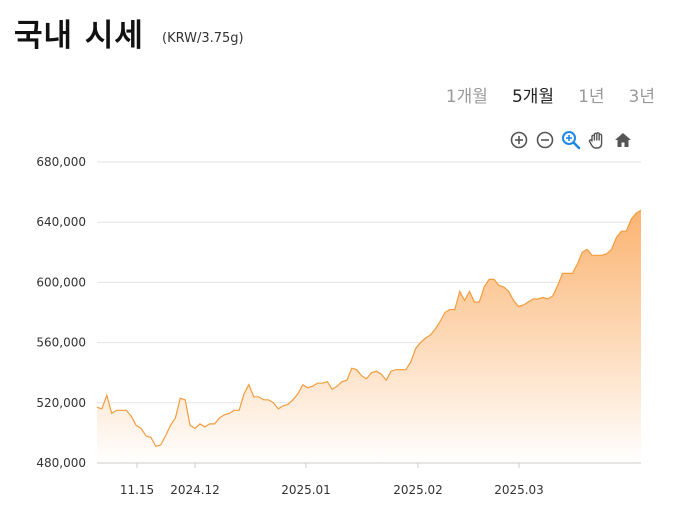 The height and width of the screenshot is (516, 677). What do you see at coordinates (137, 490) in the screenshot?
I see `x-tick-label: 11.15` at bounding box center [137, 490].